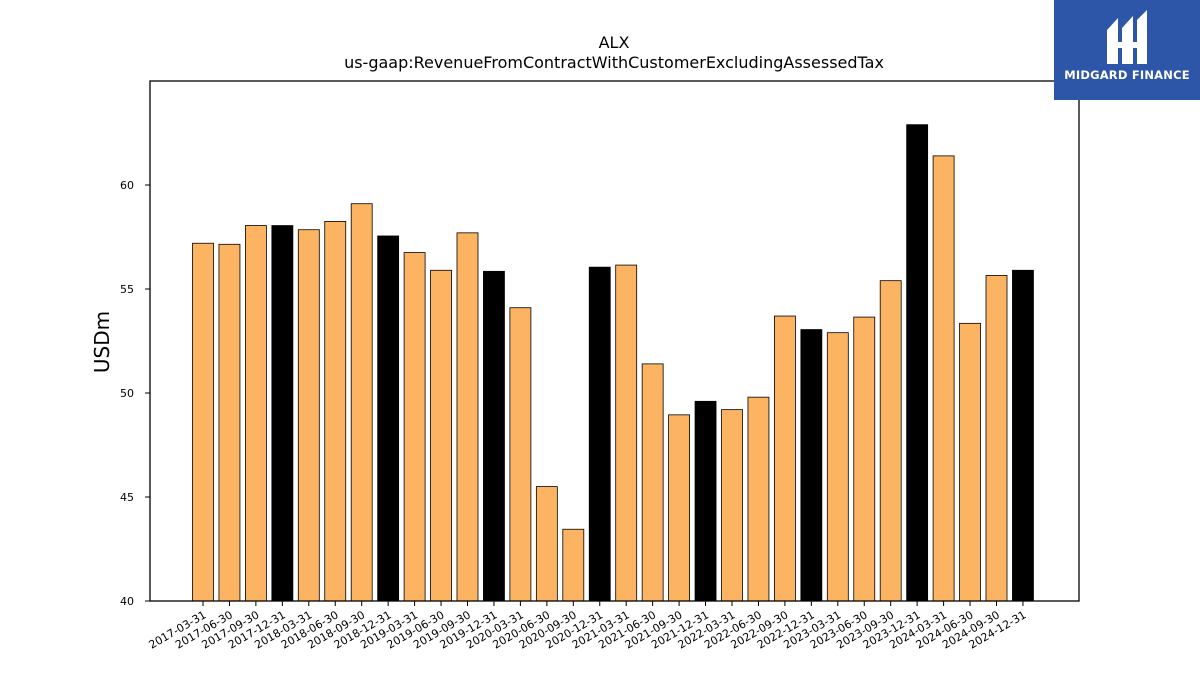 The width and height of the screenshot is (1200, 675). Describe the element at coordinates (127, 601) in the screenshot. I see `y-tick-label: 40` at that location.